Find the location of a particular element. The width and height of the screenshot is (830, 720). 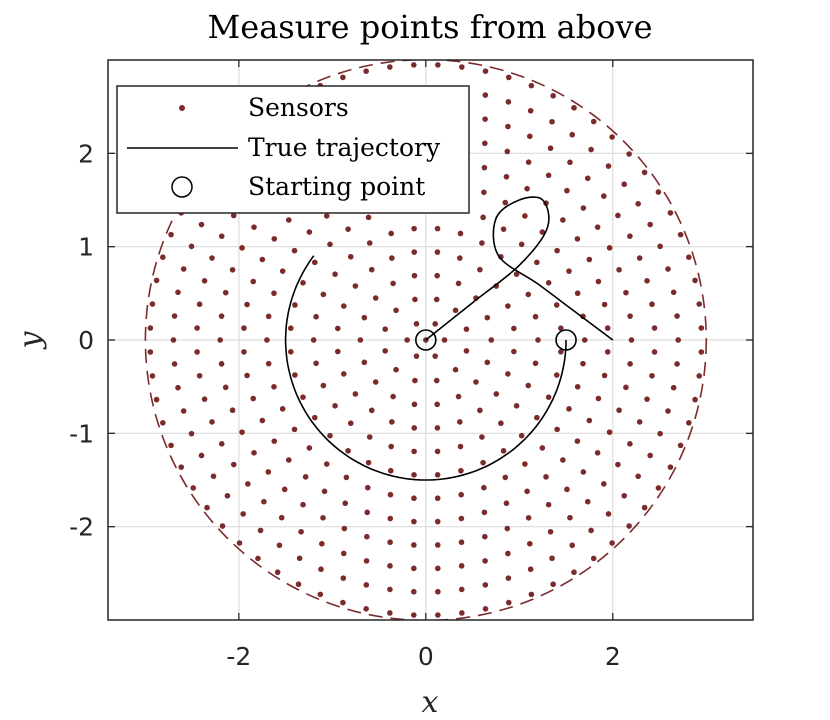

chart-title: Measure points from above is located at coordinates (429, 27).